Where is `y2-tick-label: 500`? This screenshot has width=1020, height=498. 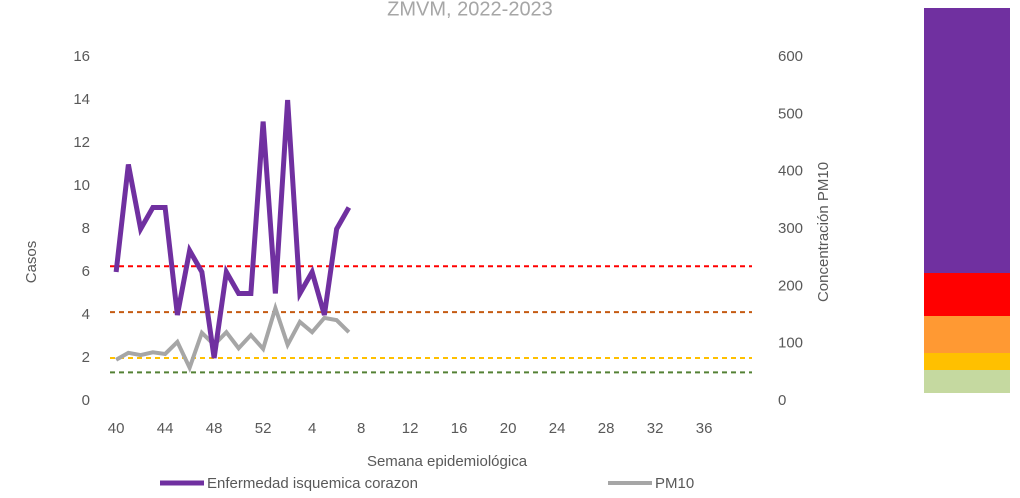 y2-tick-label: 500 is located at coordinates (790, 113).